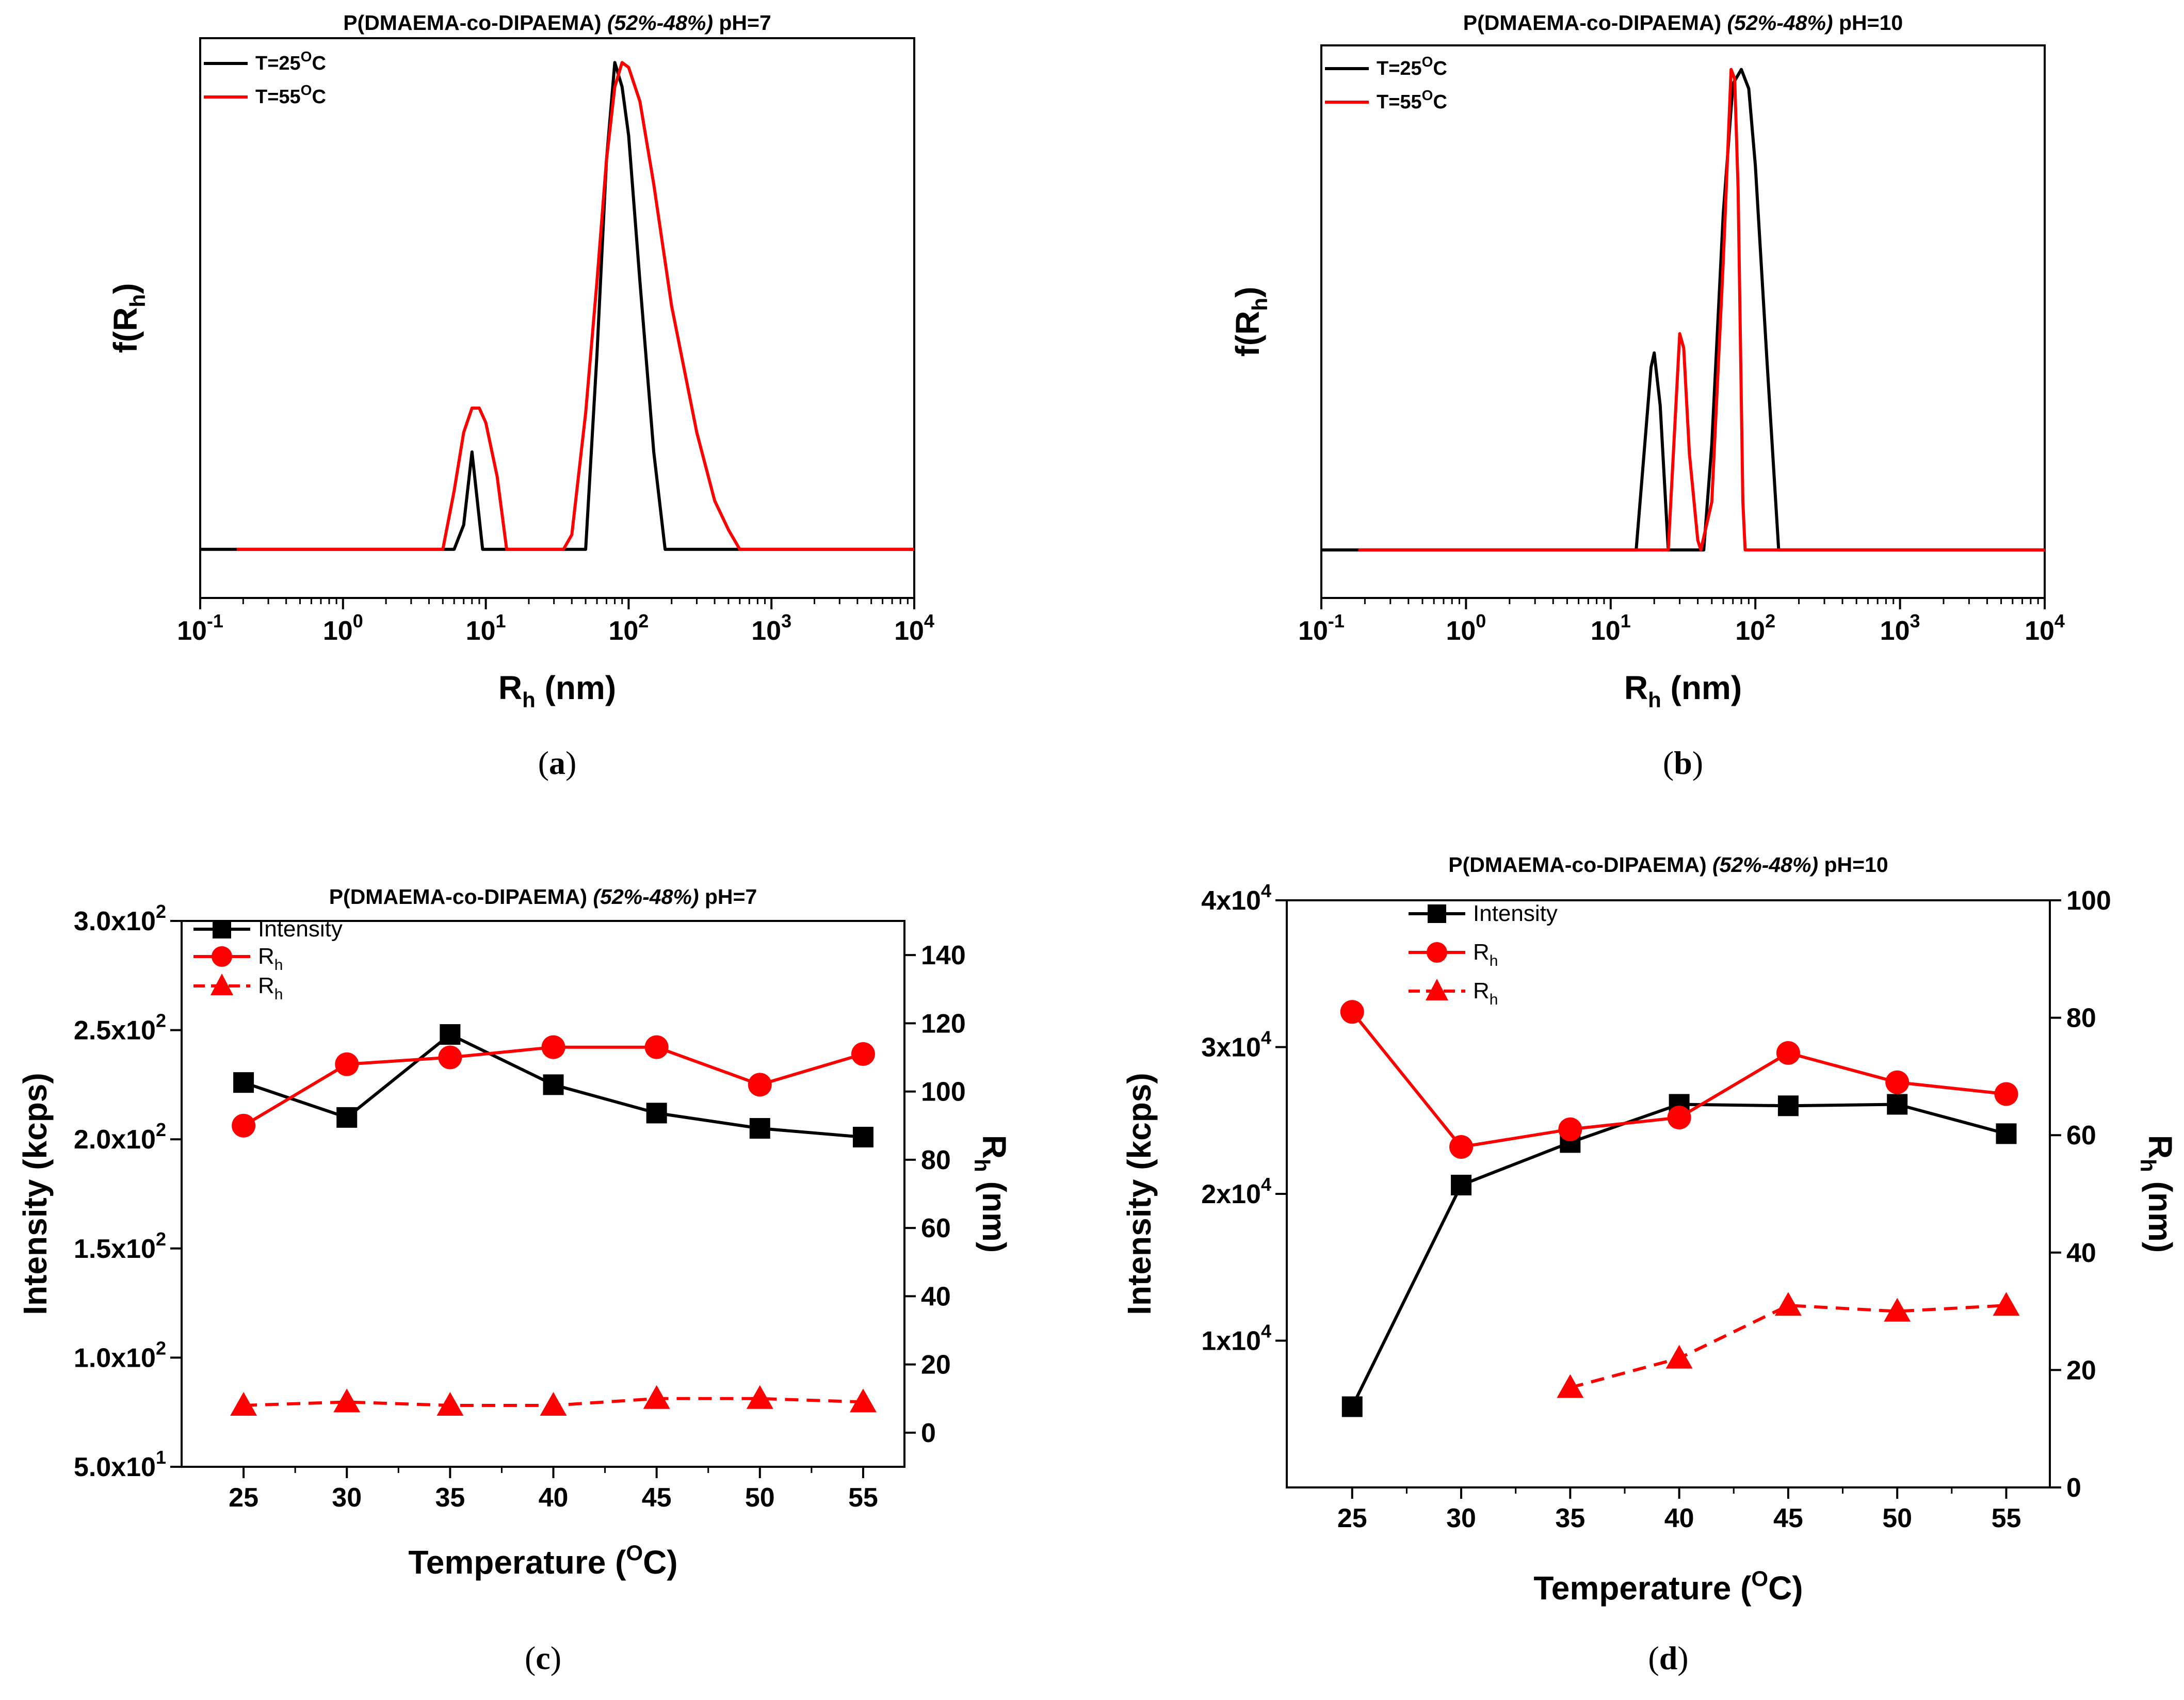  Describe the element at coordinates (1770, 621) in the screenshot. I see `x-tick-exponent: 2` at that location.